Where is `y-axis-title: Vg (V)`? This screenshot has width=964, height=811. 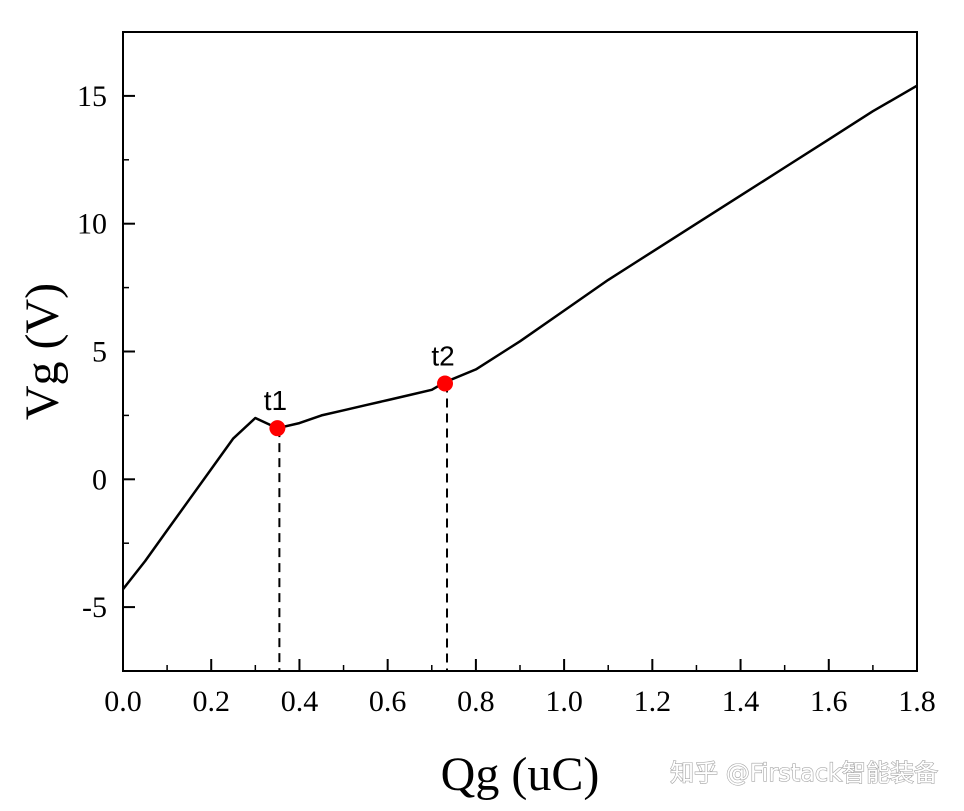
y-axis-title: Vg (V) is located at coordinates (42, 351).